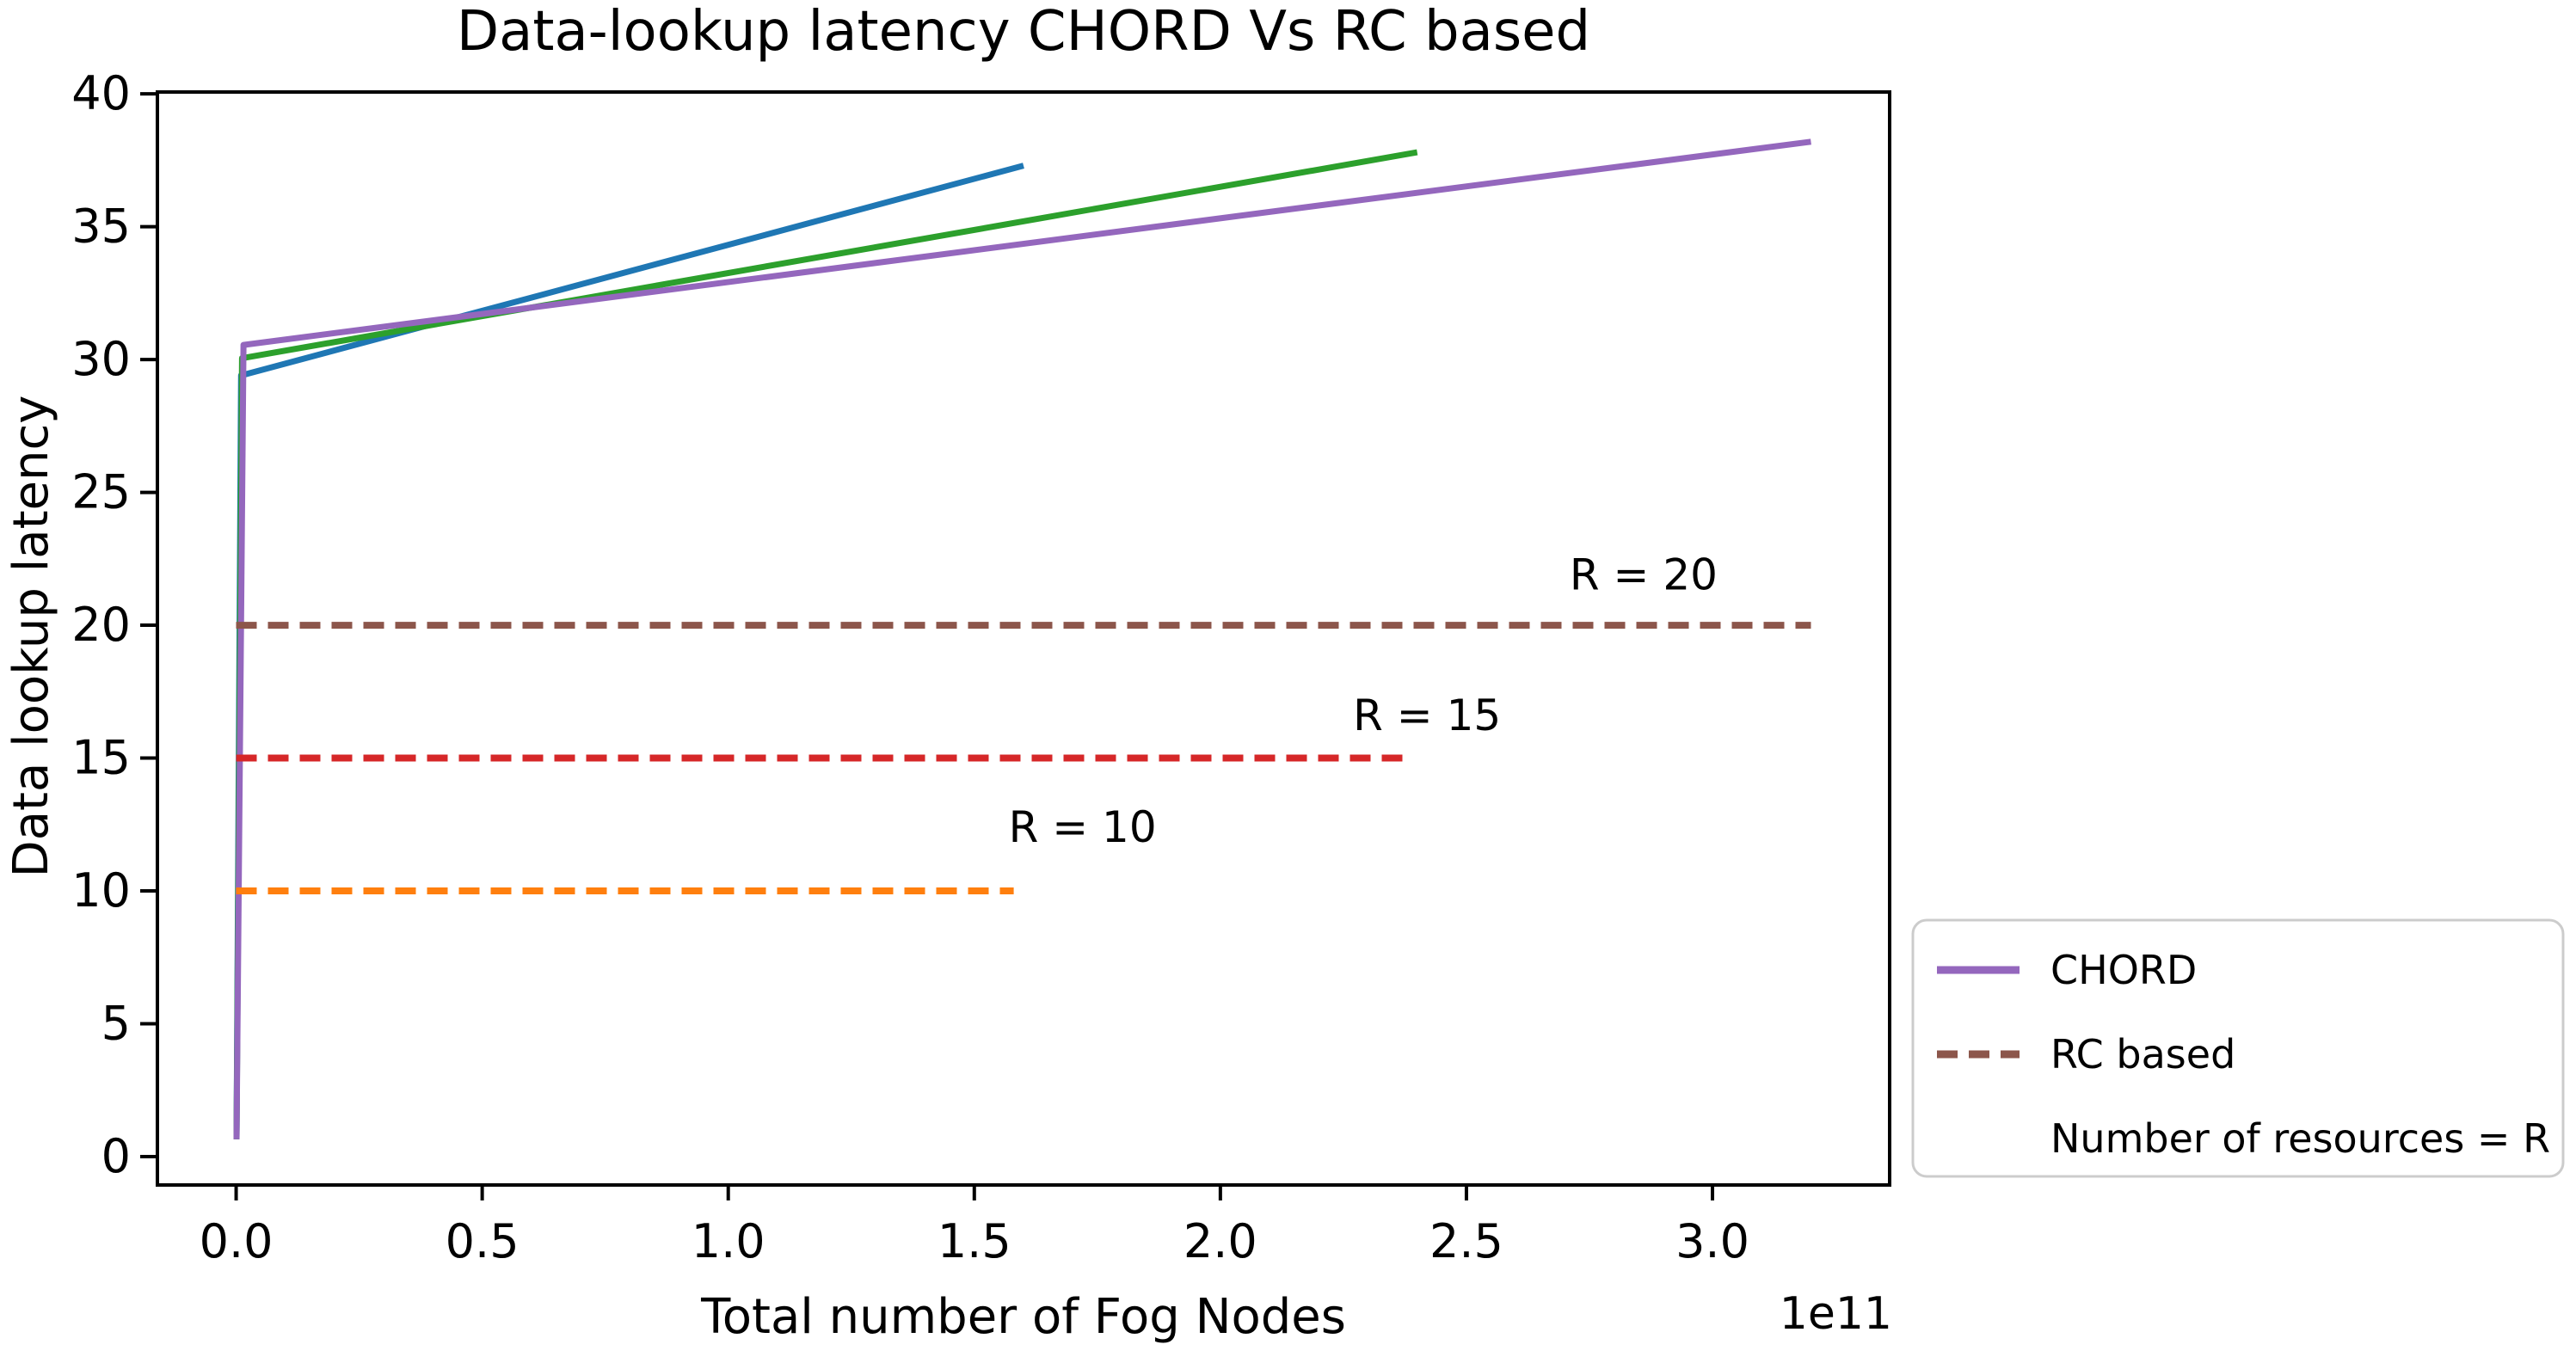 This screenshot has width=2576, height=1363. What do you see at coordinates (101, 227) in the screenshot?
I see `y-tick-label: 35` at bounding box center [101, 227].